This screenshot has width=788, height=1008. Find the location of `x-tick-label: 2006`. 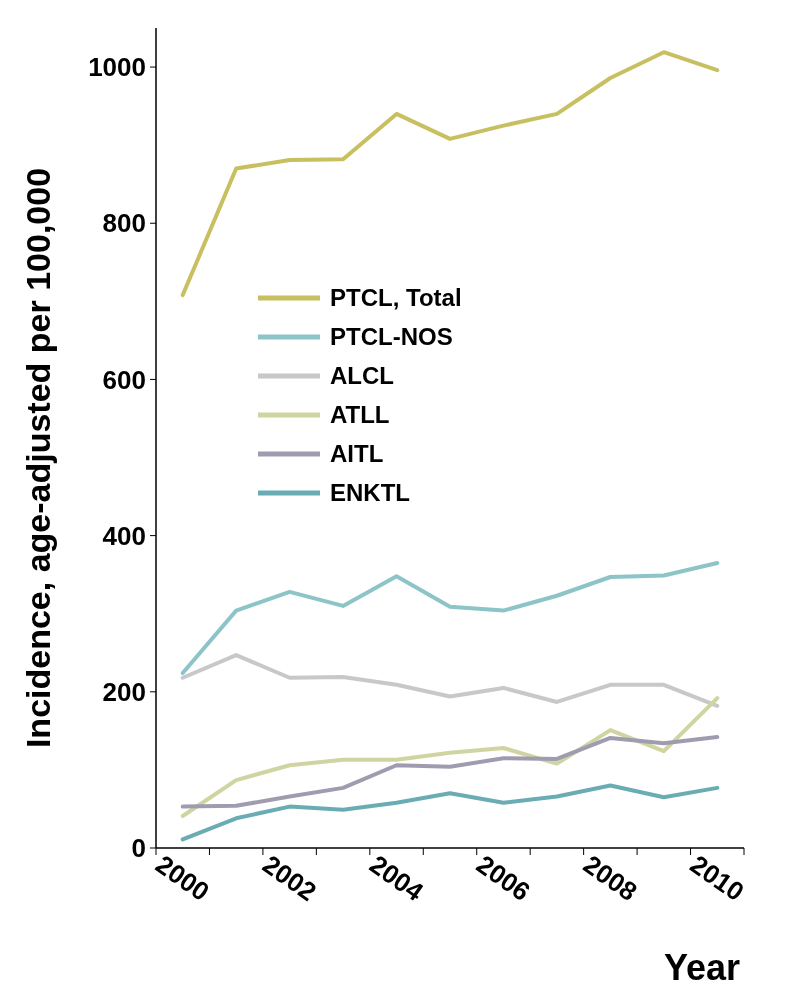

x-tick-label: 2006 is located at coordinates (503, 878).